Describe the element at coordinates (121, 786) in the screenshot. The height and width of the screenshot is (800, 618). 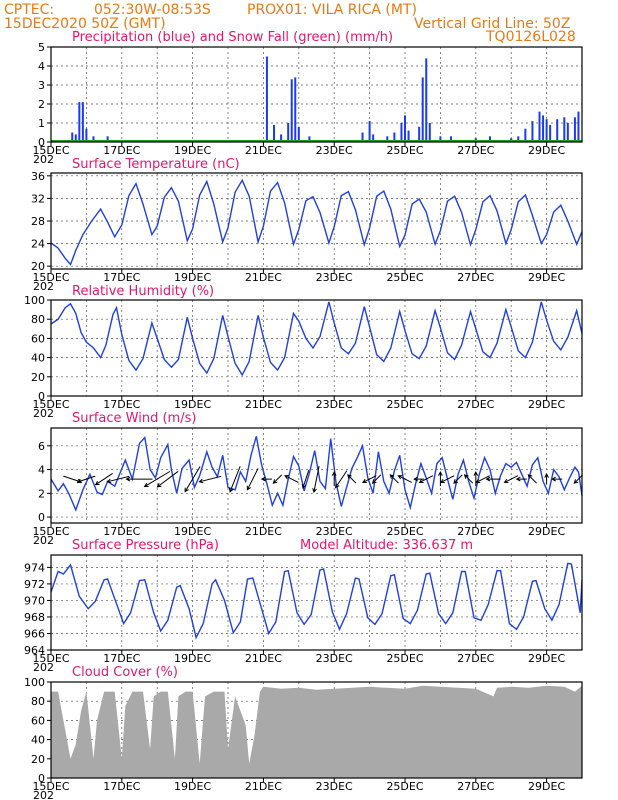
I see `cloud-xtick-label: 17DEC` at that location.